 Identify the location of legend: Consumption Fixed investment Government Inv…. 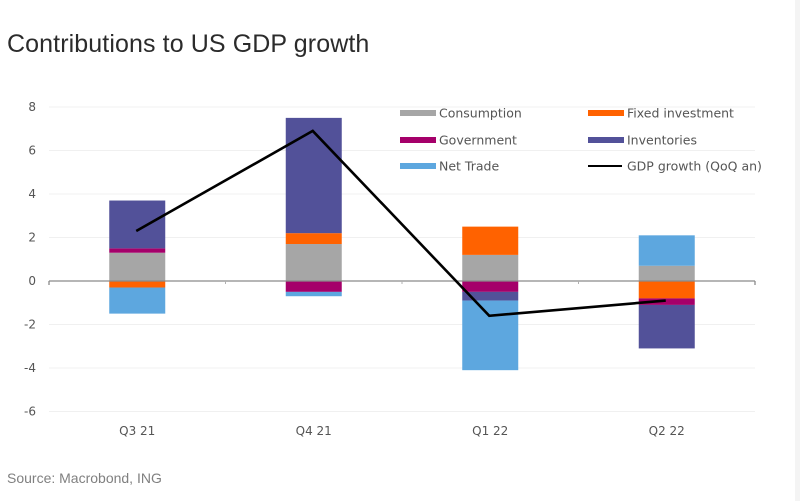
(581, 140).